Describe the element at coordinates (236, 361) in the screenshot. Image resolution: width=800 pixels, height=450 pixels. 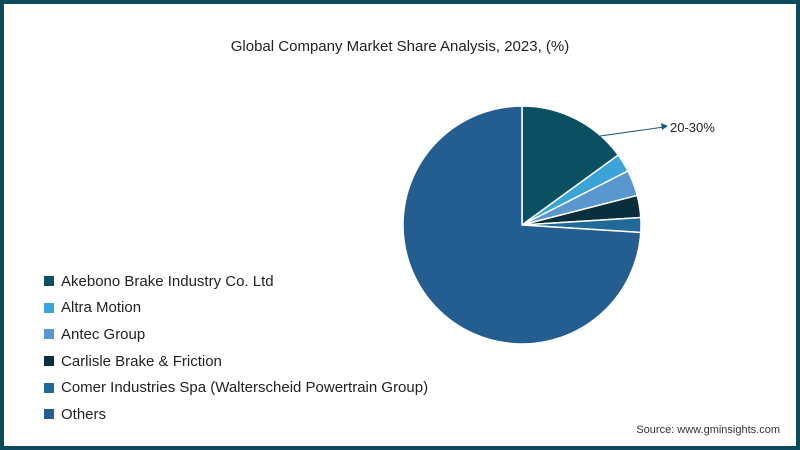
I see `legend-item: Carlisle Brake & Friction` at that location.